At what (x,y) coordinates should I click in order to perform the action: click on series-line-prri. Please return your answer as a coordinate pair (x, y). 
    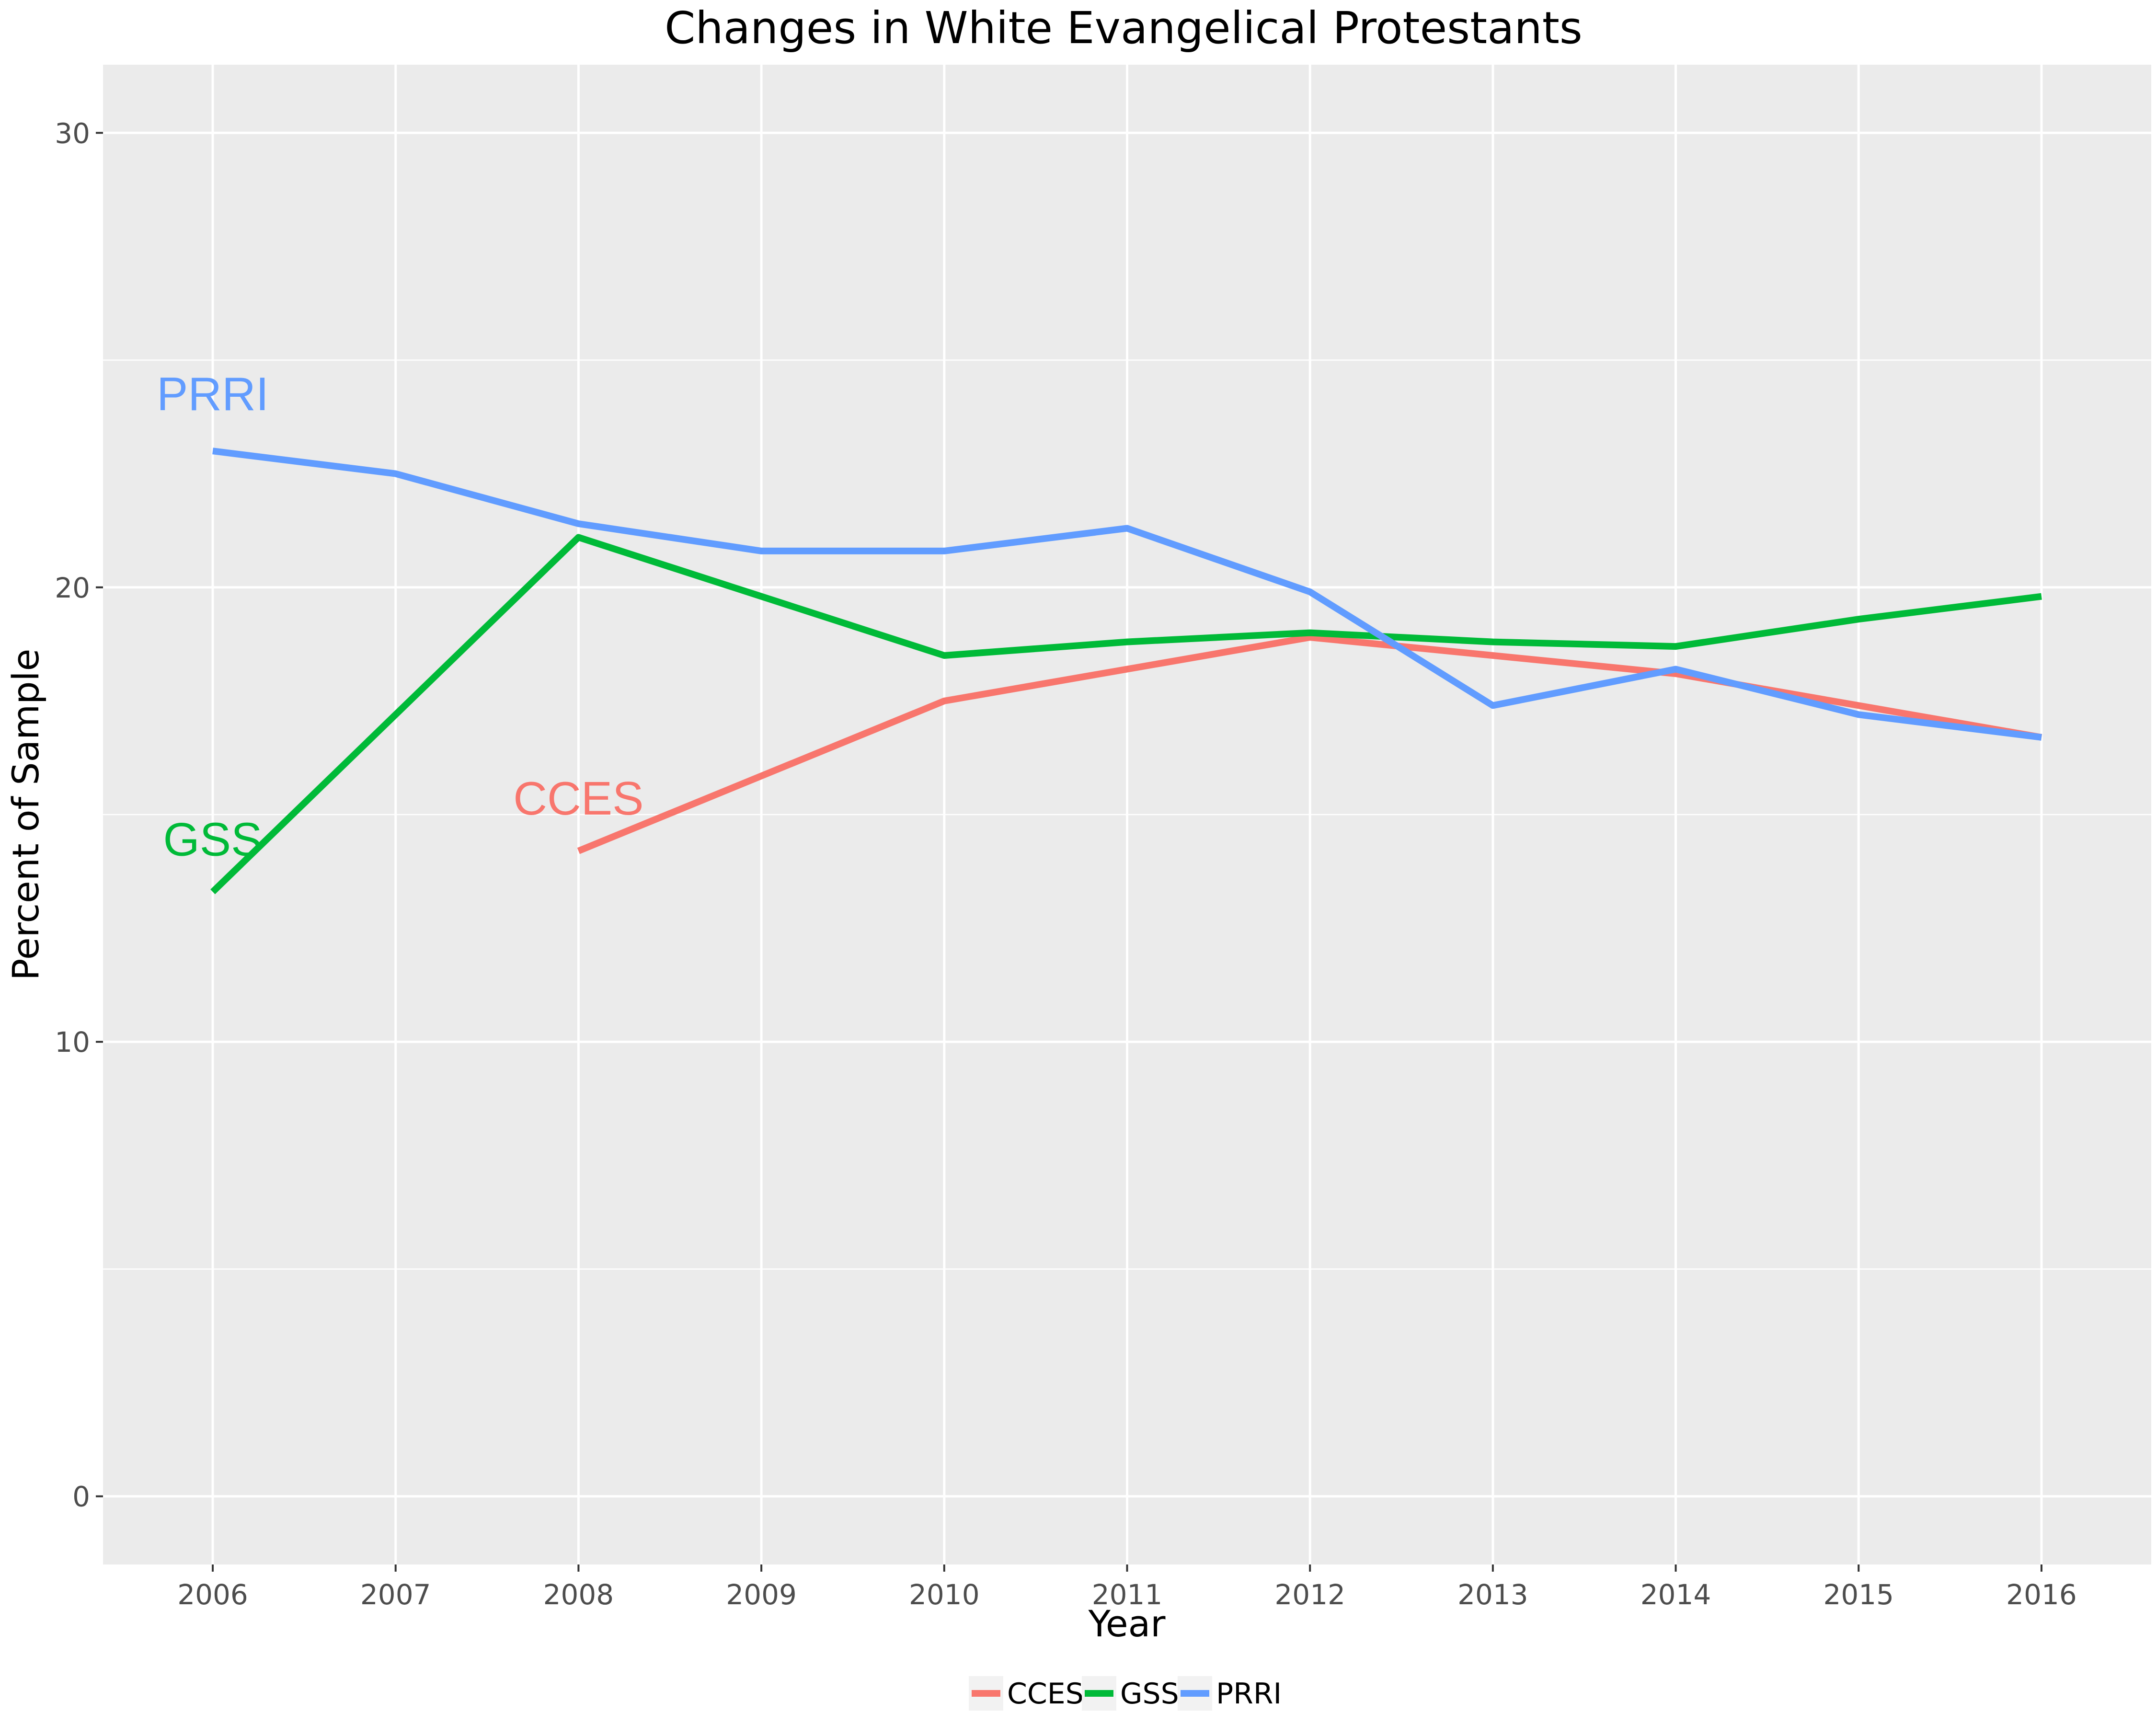
    Looking at the image, I should click on (1127, 594).